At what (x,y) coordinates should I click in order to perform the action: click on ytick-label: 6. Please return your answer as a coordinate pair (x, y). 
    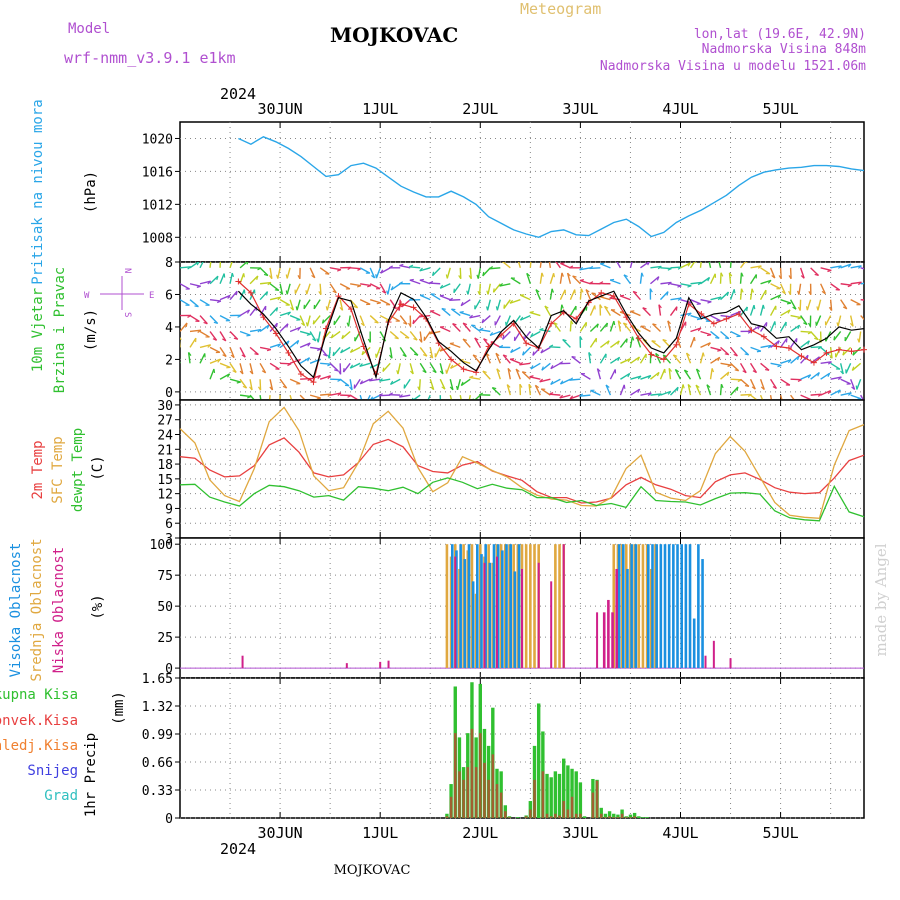
    Looking at the image, I should click on (169, 524).